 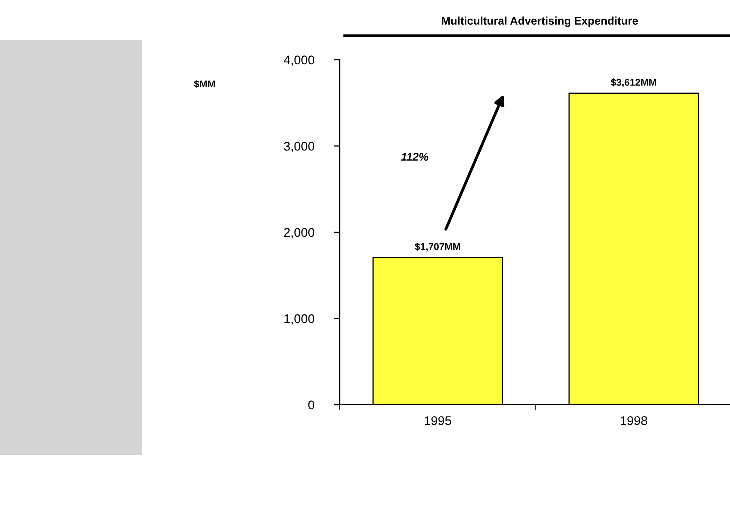 I want to click on data-label: $1,707MM, so click(x=437, y=247).